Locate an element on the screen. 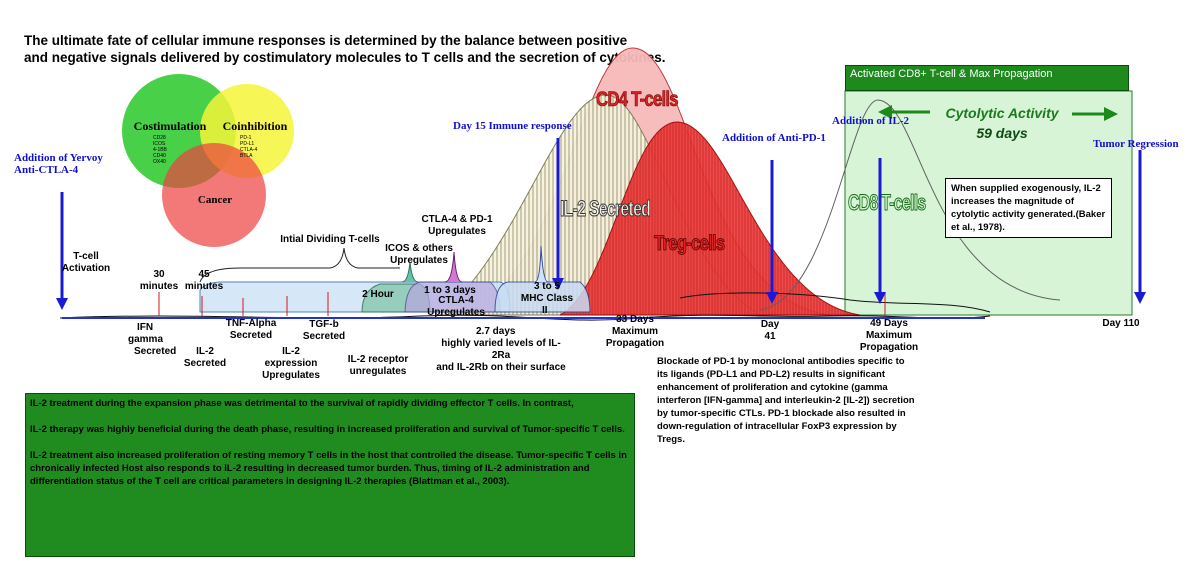 This screenshot has height=568, width=1196. initial-dividing-label: Intial Dividing T-cells is located at coordinates (330, 239).